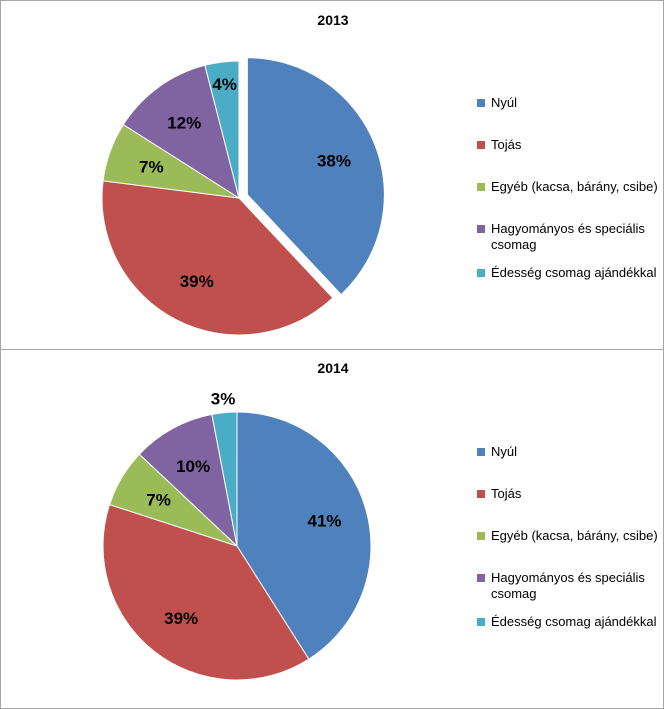 The height and width of the screenshot is (709, 666). I want to click on slice-label-nyul-2013: 38%, so click(334, 160).